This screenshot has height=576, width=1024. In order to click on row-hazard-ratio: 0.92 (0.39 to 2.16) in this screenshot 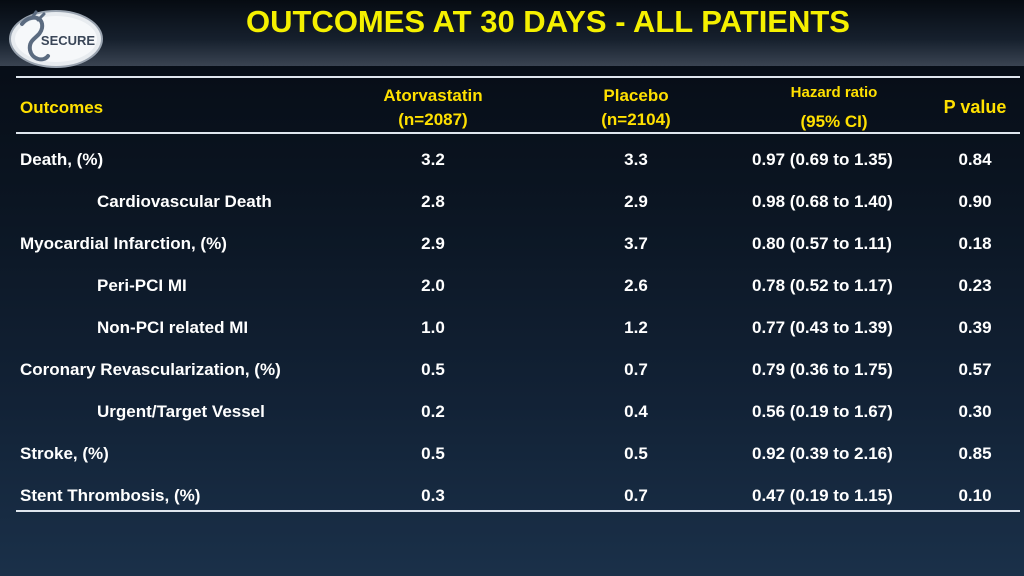, I will do `click(822, 453)`.